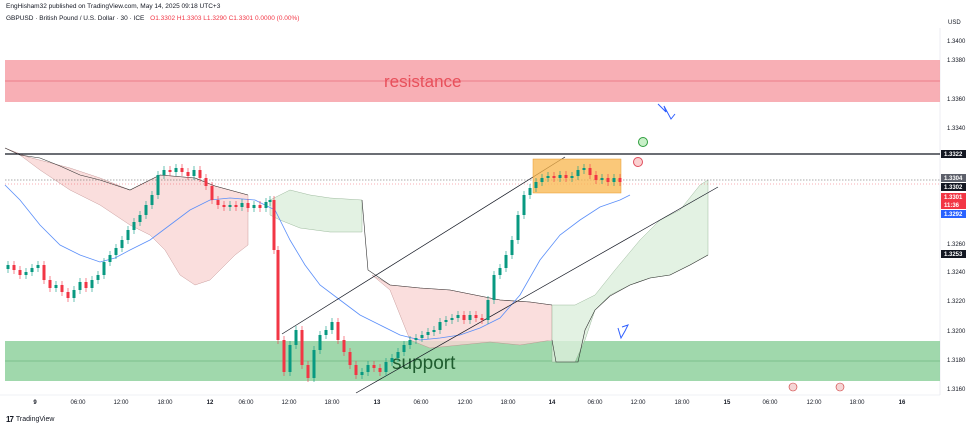  I want to click on x-tick-label: 14, so click(552, 403).